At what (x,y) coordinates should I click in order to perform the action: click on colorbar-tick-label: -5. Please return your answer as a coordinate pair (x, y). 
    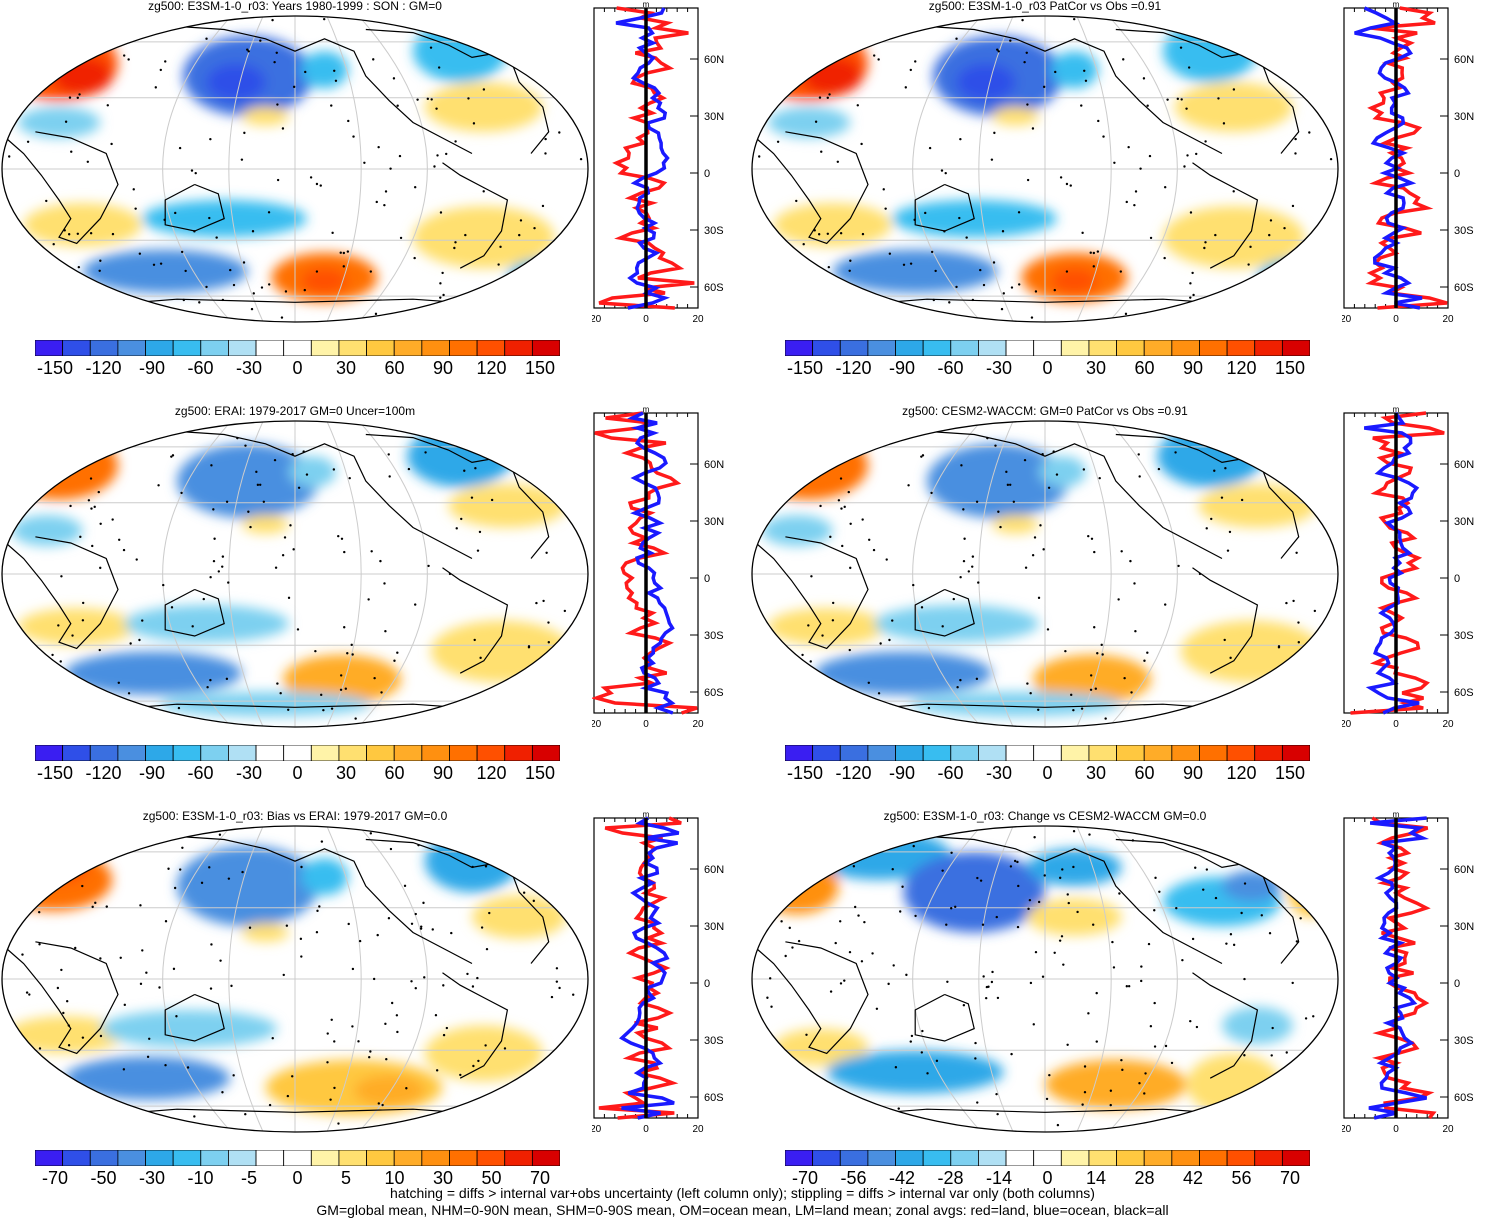
    Looking at the image, I should click on (249, 1178).